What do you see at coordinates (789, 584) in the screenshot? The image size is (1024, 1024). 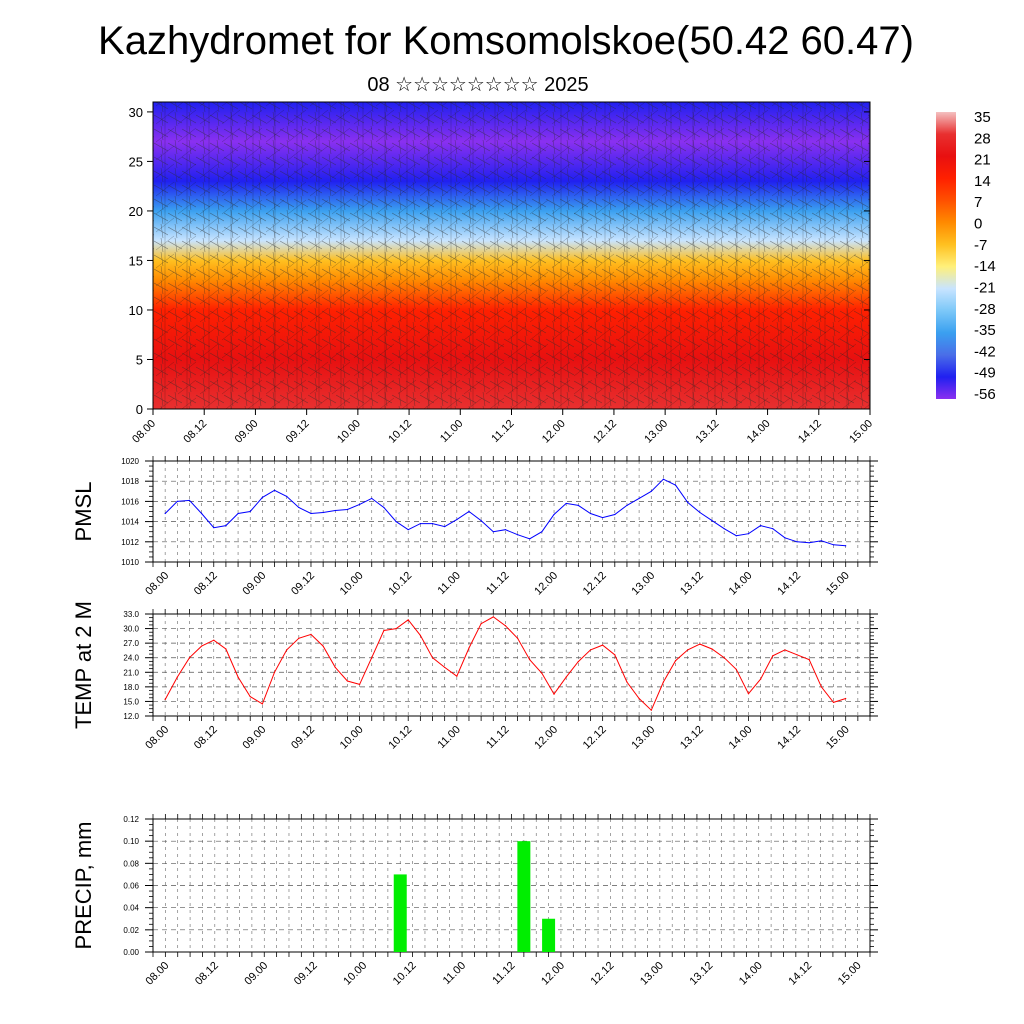 I see `x-tick-label: 14.12` at bounding box center [789, 584].